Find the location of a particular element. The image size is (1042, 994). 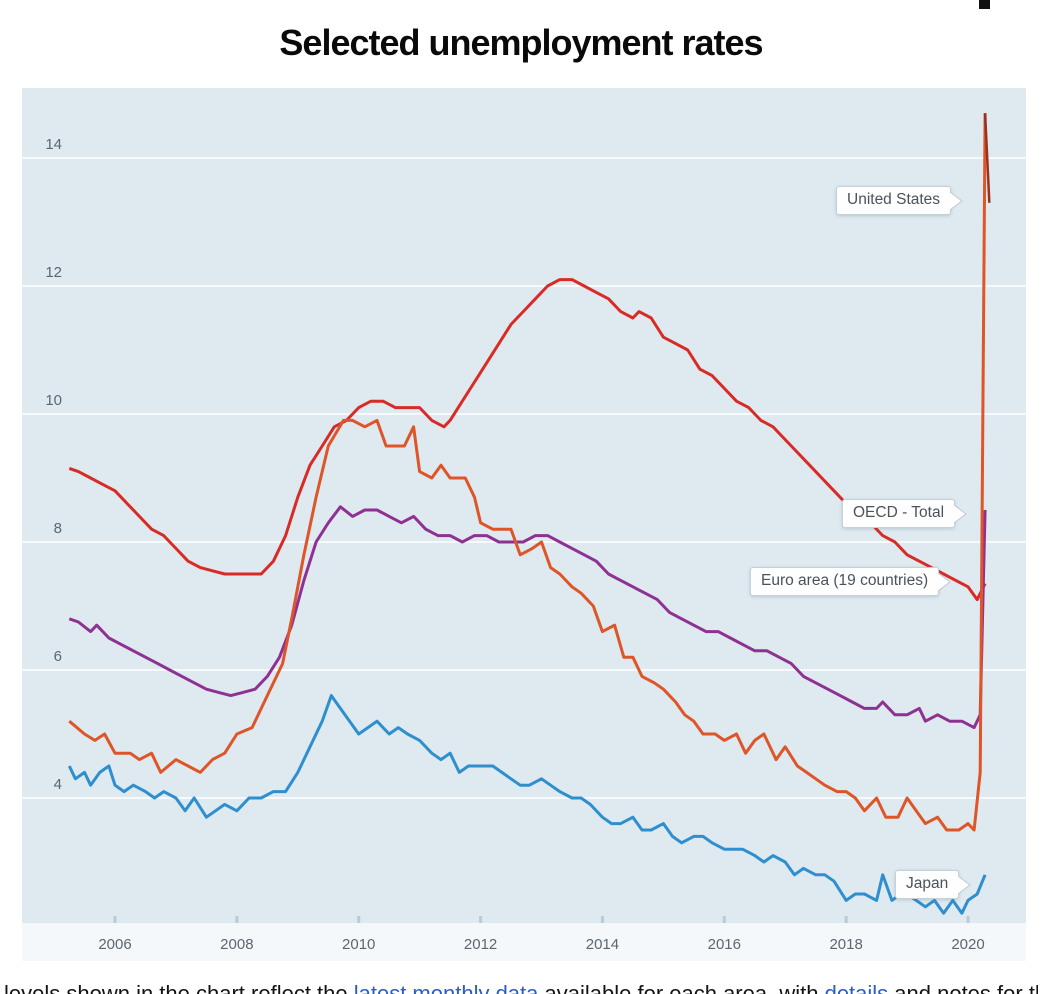

series-last-segment is located at coordinates (987, 158).